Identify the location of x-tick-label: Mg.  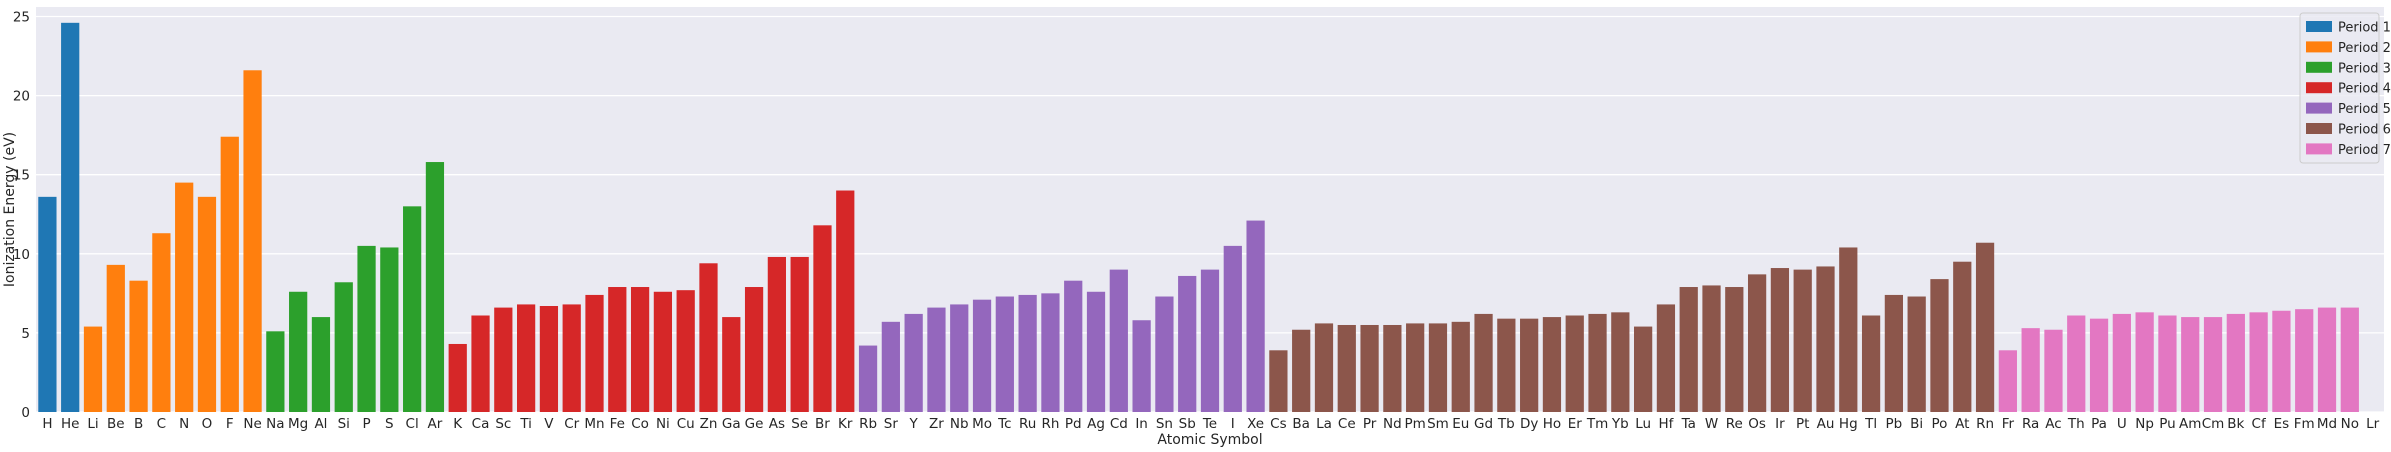
(298, 424).